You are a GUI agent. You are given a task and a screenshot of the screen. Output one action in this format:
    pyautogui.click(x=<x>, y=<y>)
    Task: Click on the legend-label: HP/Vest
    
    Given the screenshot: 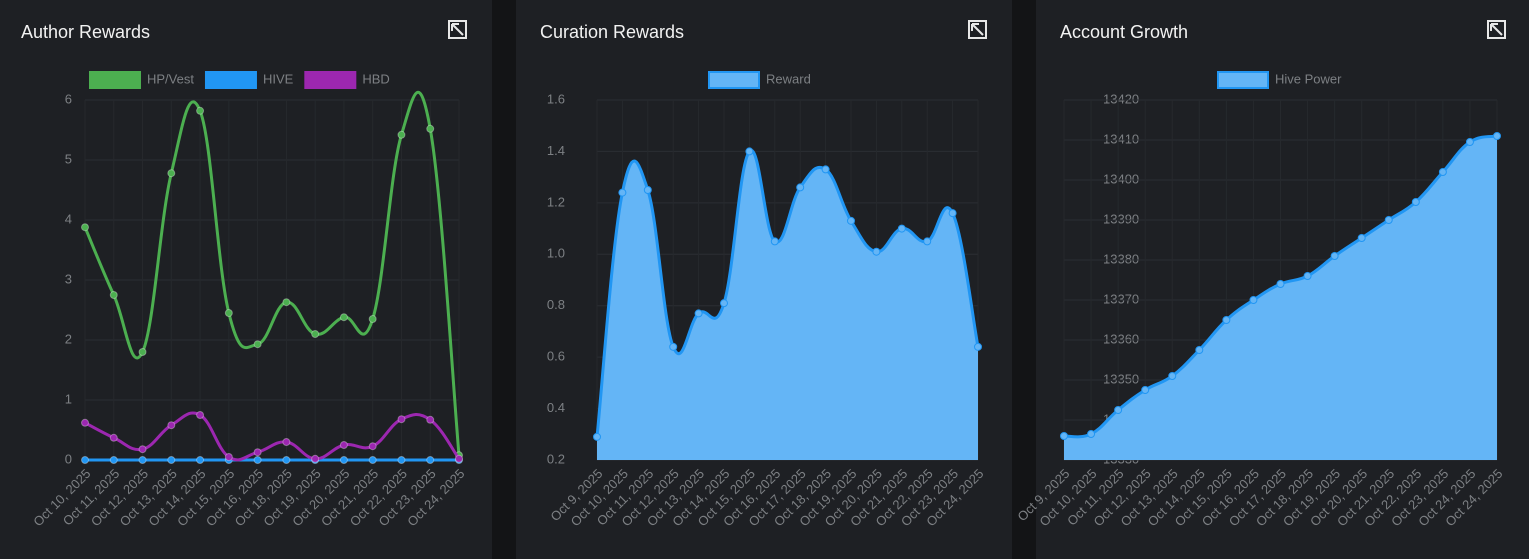 What is the action you would take?
    pyautogui.click(x=170, y=78)
    